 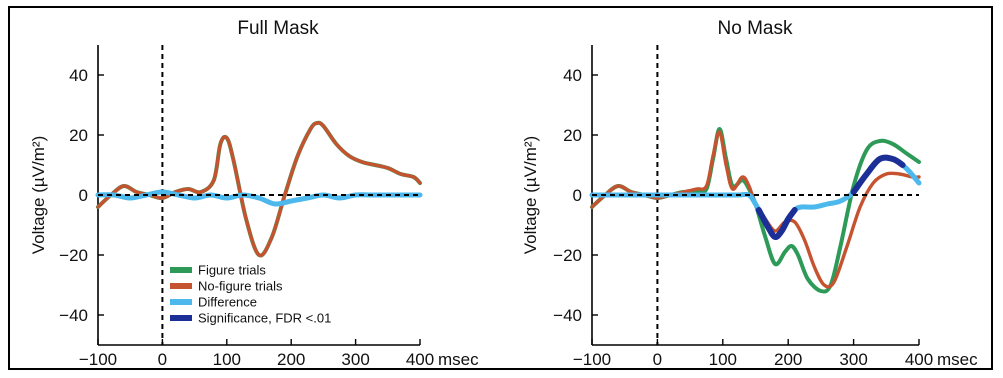 I want to click on chart-title: No Mask, so click(x=755, y=28).